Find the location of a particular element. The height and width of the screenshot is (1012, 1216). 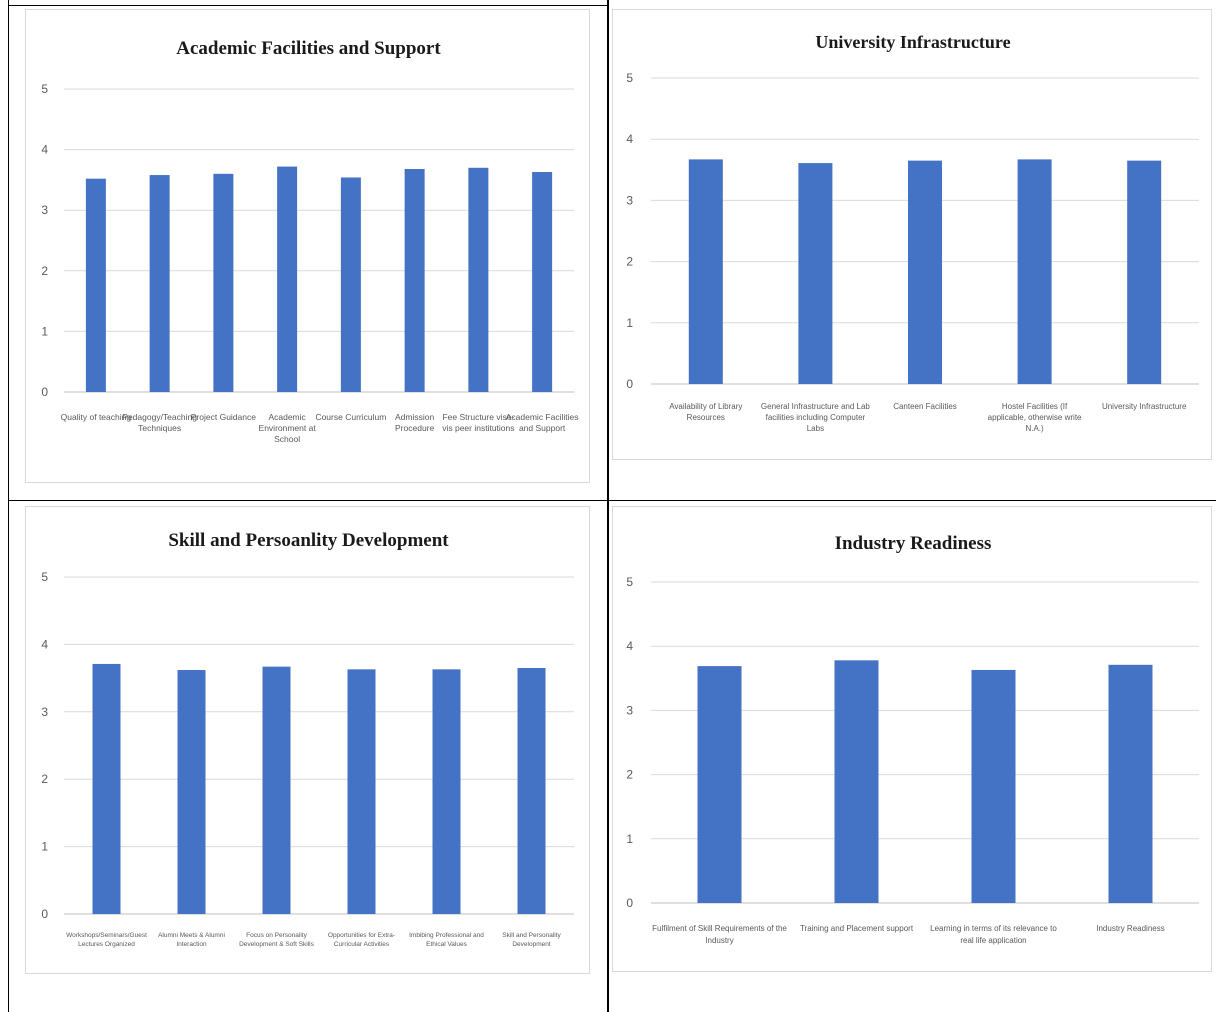

chart-title: Academic Facilities and Support is located at coordinates (308, 48).